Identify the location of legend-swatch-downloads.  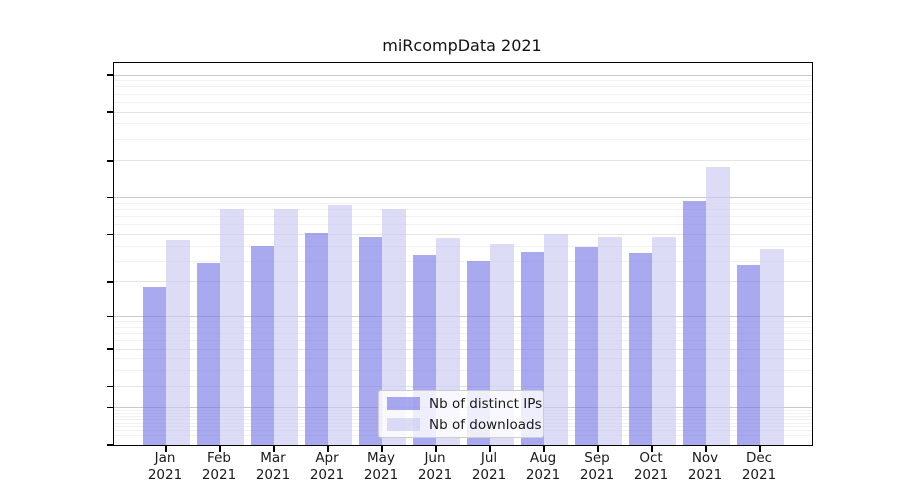
(403, 424).